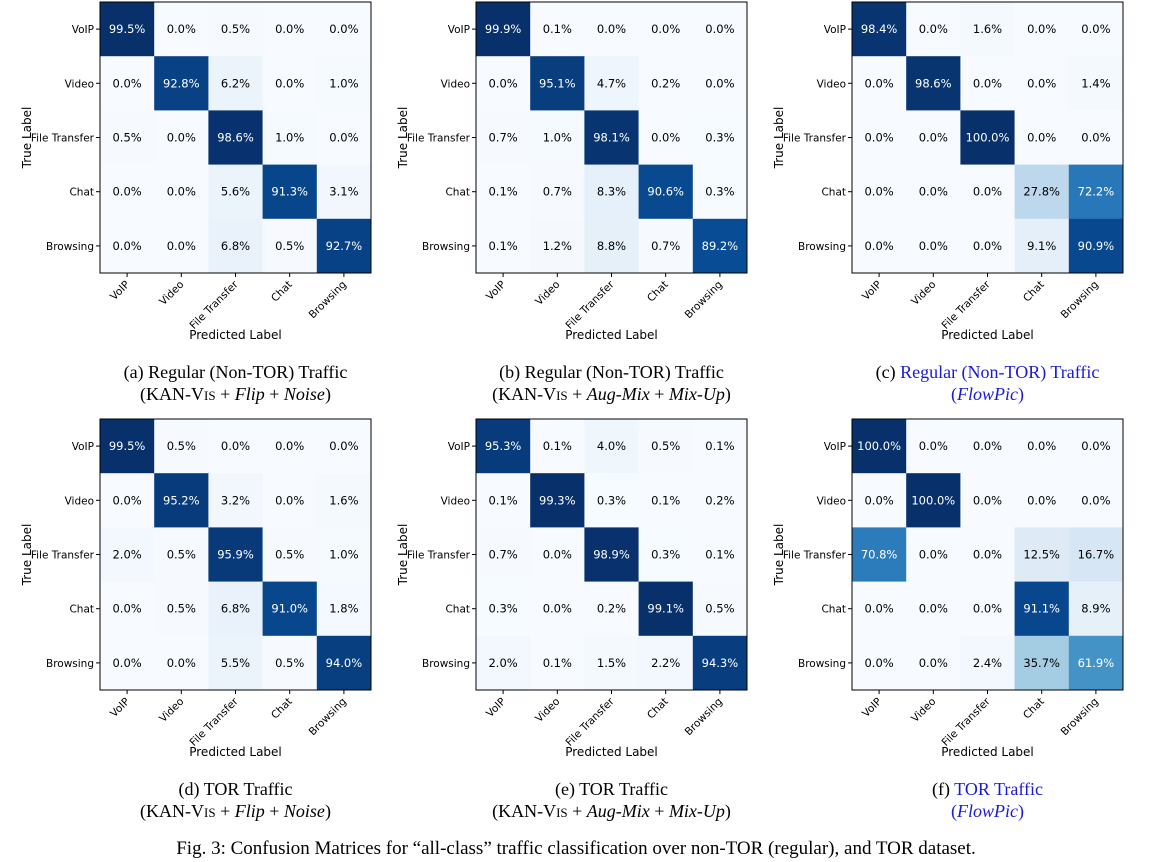 The height and width of the screenshot is (862, 1152). I want to click on cell-video-browsing, so click(720, 83).